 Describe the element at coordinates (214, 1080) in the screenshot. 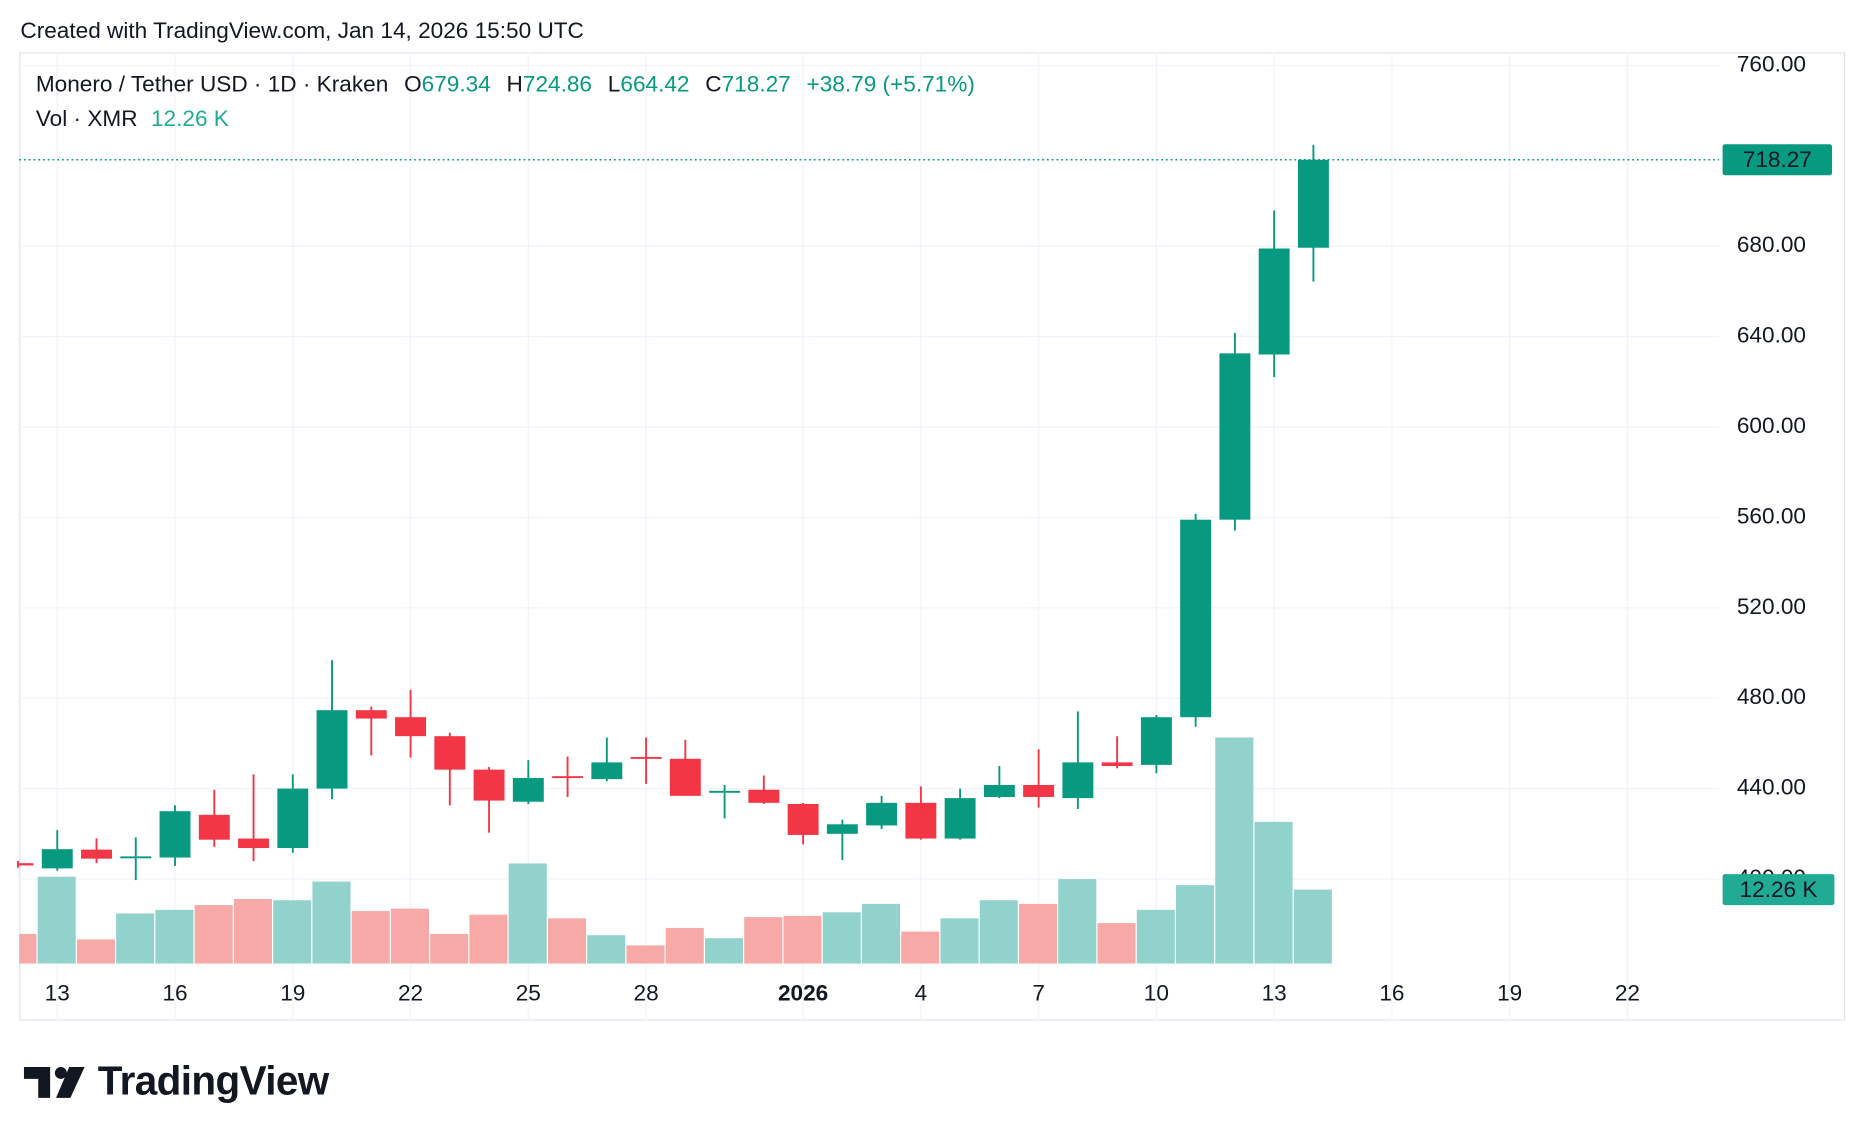

I see `brand-name: TradingView` at that location.